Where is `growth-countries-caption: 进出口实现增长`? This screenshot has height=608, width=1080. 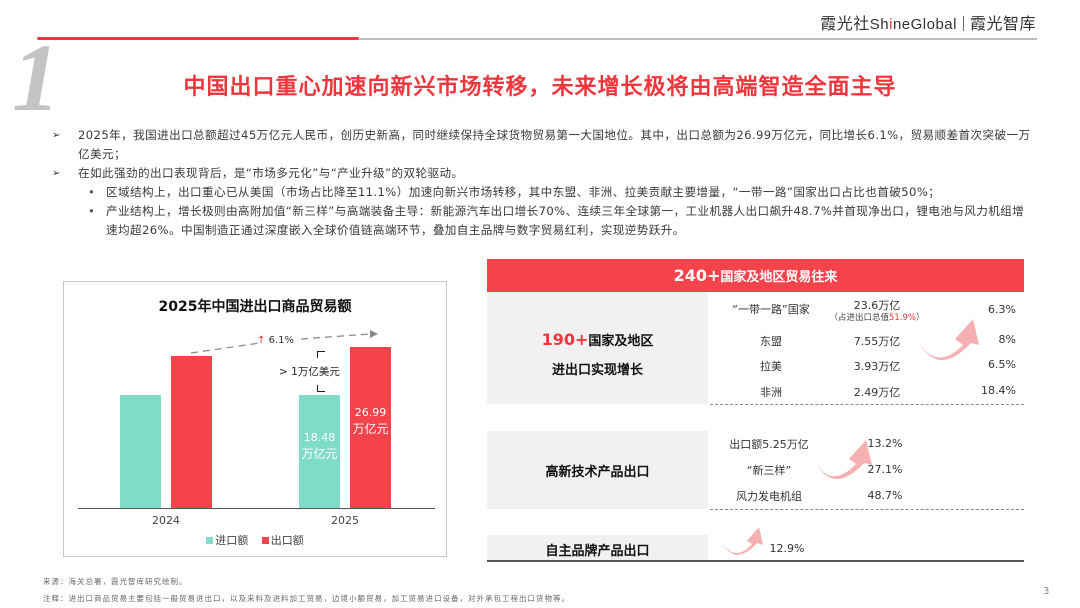
growth-countries-caption: 进出口实现增长 is located at coordinates (597, 370).